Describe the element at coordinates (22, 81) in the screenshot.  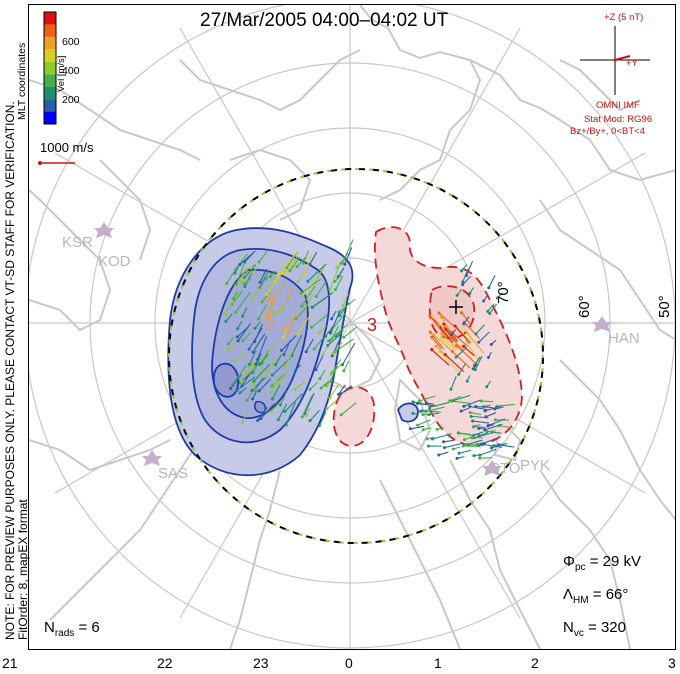
I see `coordinate-system-label: MLT coordinates` at that location.